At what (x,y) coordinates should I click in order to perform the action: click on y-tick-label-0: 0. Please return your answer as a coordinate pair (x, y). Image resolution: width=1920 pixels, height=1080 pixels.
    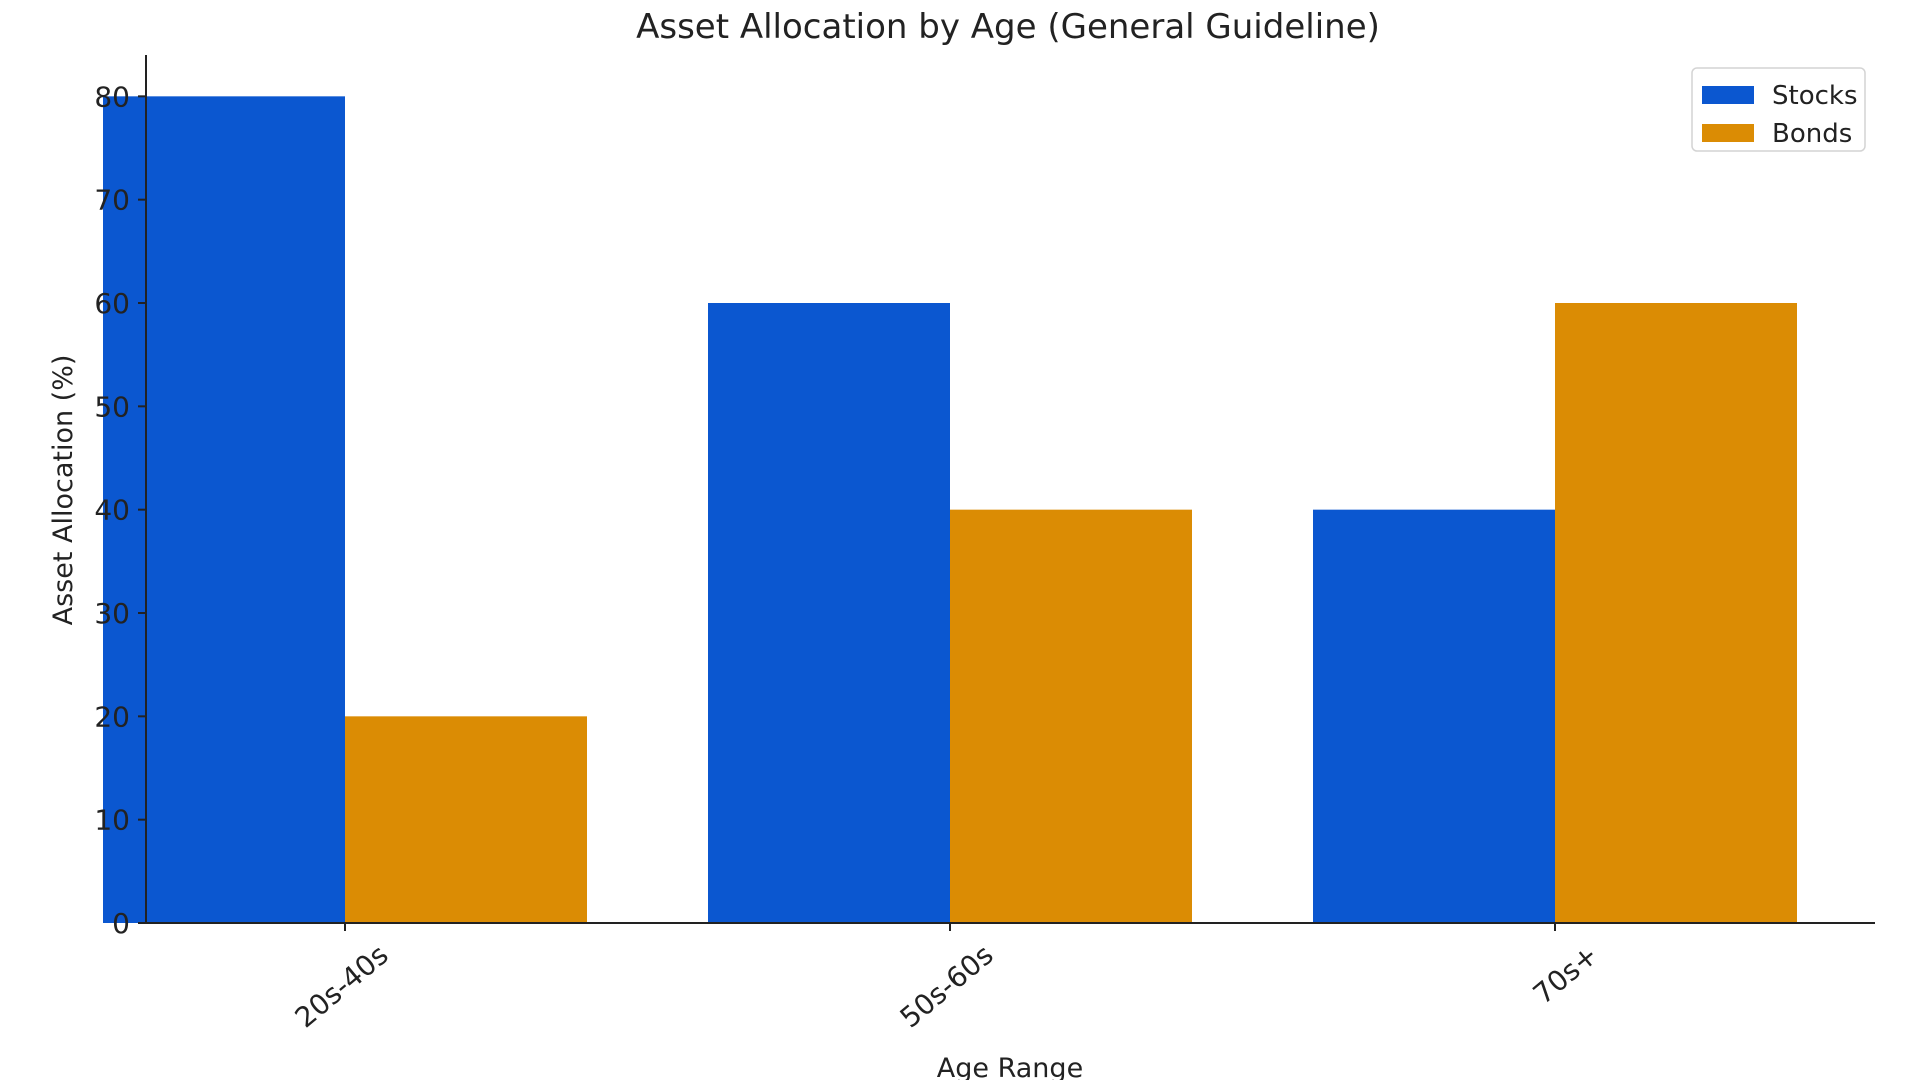
    Looking at the image, I should click on (121, 923).